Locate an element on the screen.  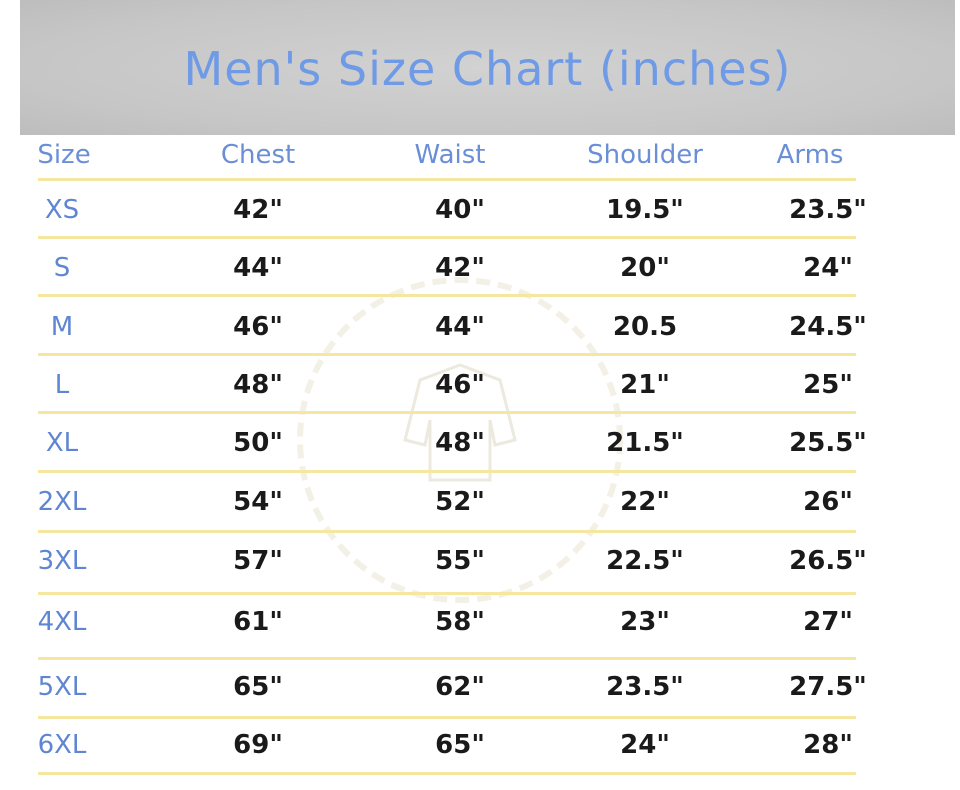
cell-waist: 58" is located at coordinates (460, 622).